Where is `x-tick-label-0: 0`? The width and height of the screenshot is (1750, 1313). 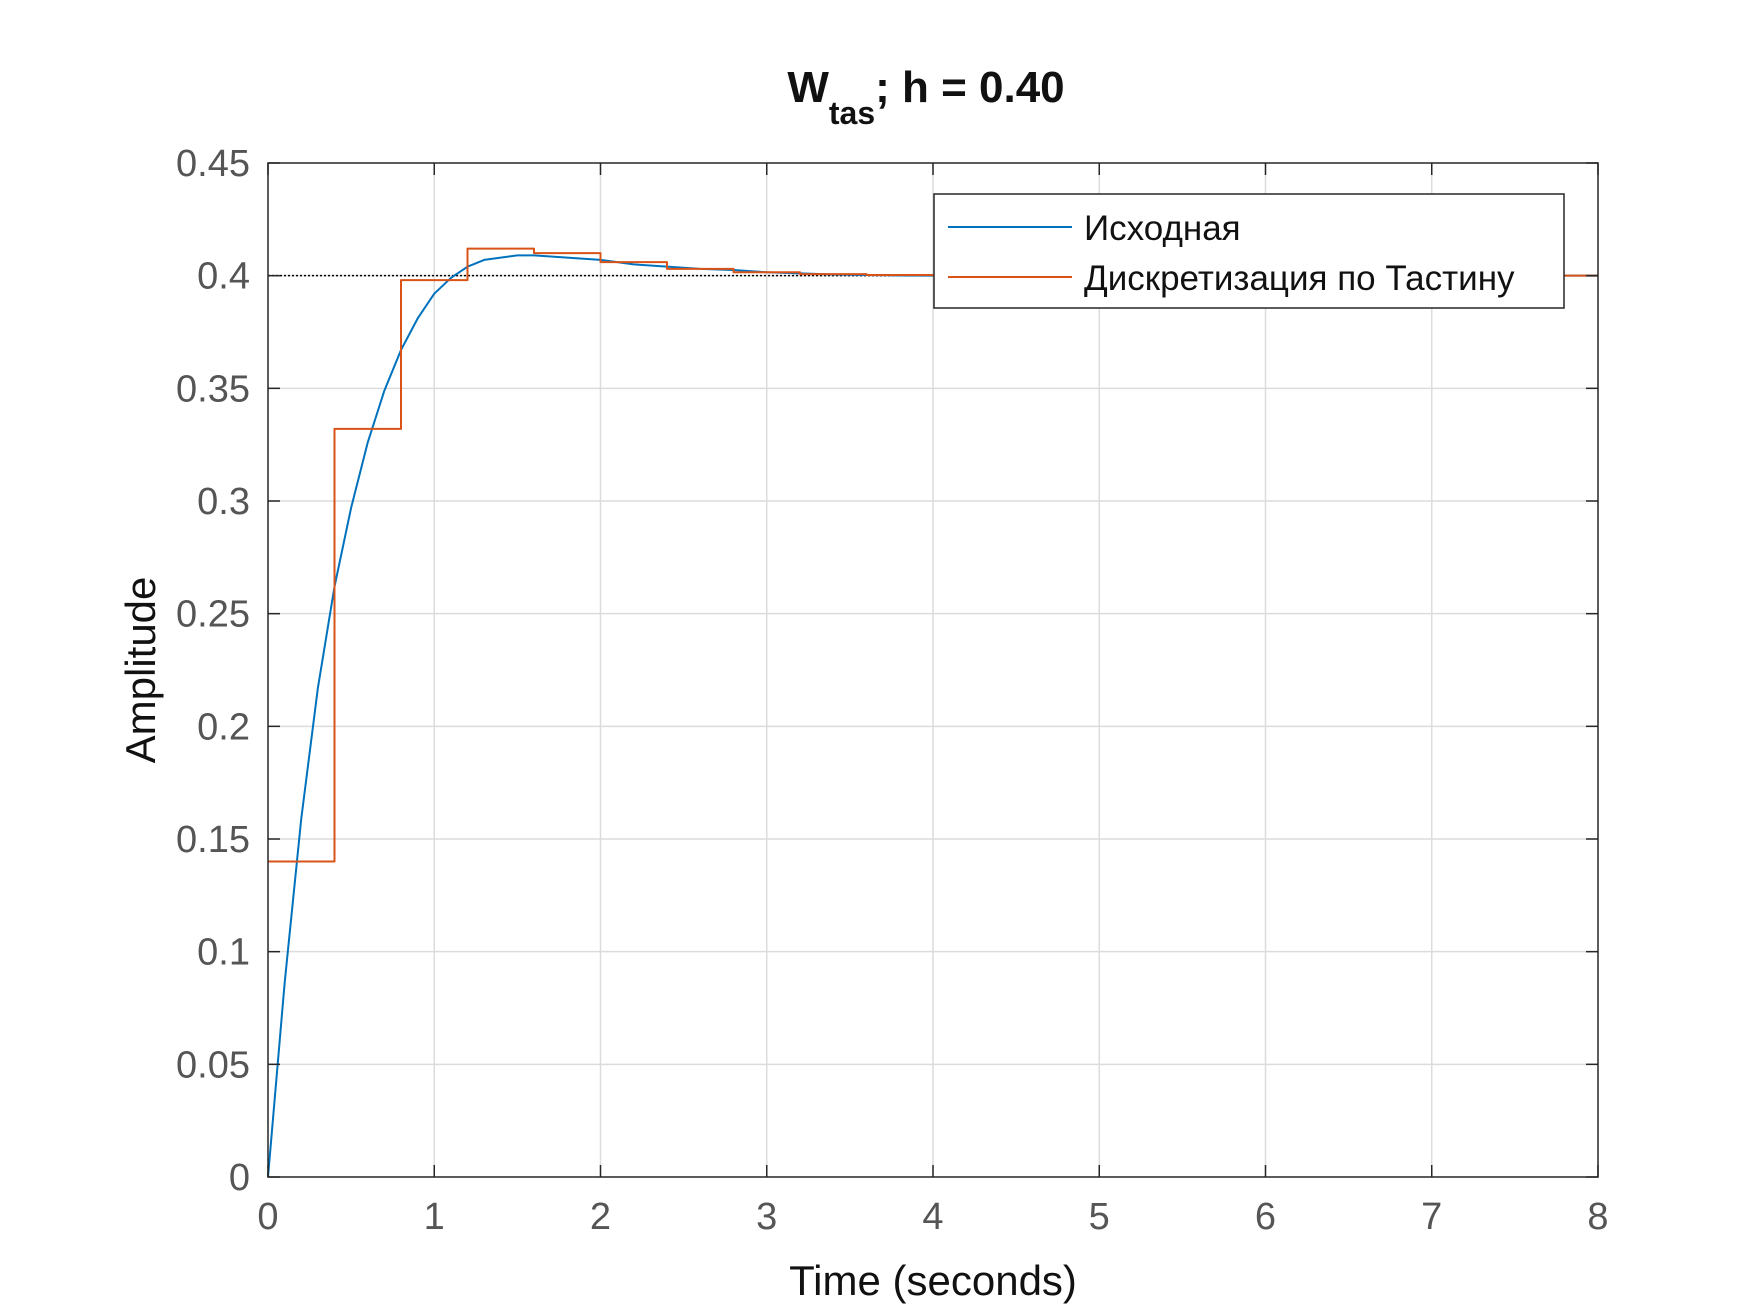
x-tick-label-0: 0 is located at coordinates (267, 1217).